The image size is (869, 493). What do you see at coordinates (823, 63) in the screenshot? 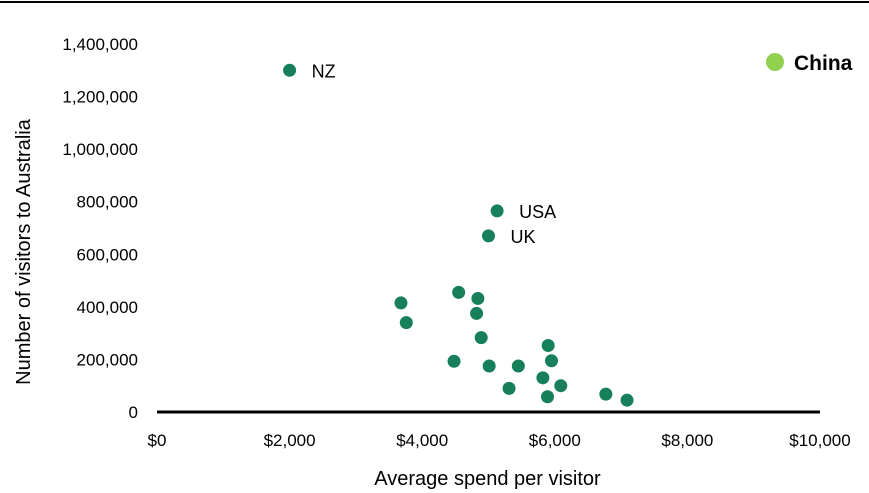
I see `legend-label: China` at bounding box center [823, 63].